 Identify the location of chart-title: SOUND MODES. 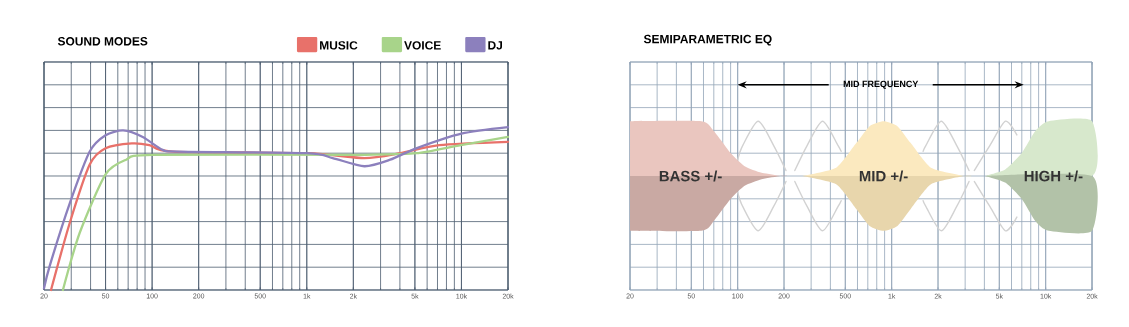
(102, 41).